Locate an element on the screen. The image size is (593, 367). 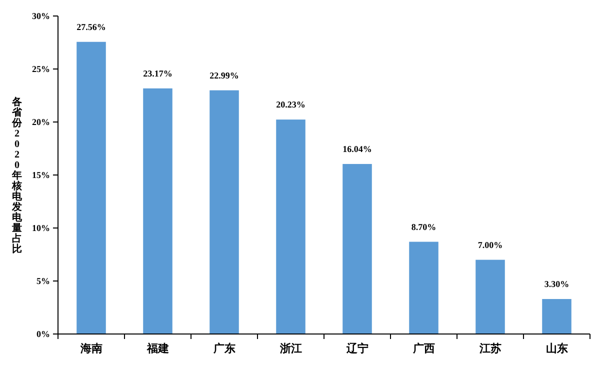
y-tick-label: 5% is located at coordinates (43, 281).